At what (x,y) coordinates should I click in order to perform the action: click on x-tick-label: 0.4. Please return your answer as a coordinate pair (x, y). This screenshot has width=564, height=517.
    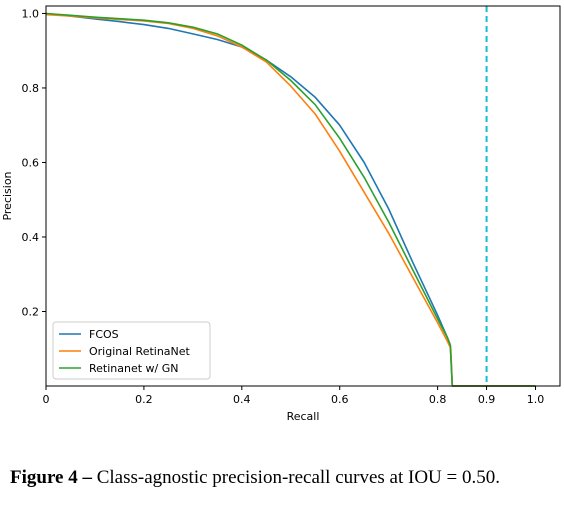
    Looking at the image, I should click on (242, 399).